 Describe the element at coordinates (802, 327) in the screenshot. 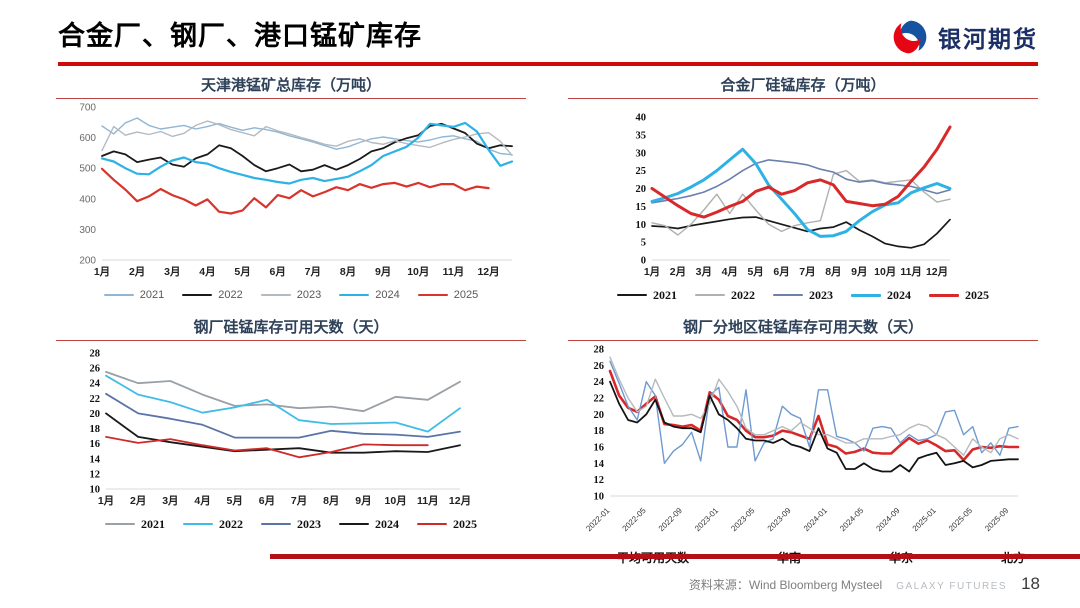

I see `chart-title: 钢厂分地区硅锰库存可用天数（天）` at that location.